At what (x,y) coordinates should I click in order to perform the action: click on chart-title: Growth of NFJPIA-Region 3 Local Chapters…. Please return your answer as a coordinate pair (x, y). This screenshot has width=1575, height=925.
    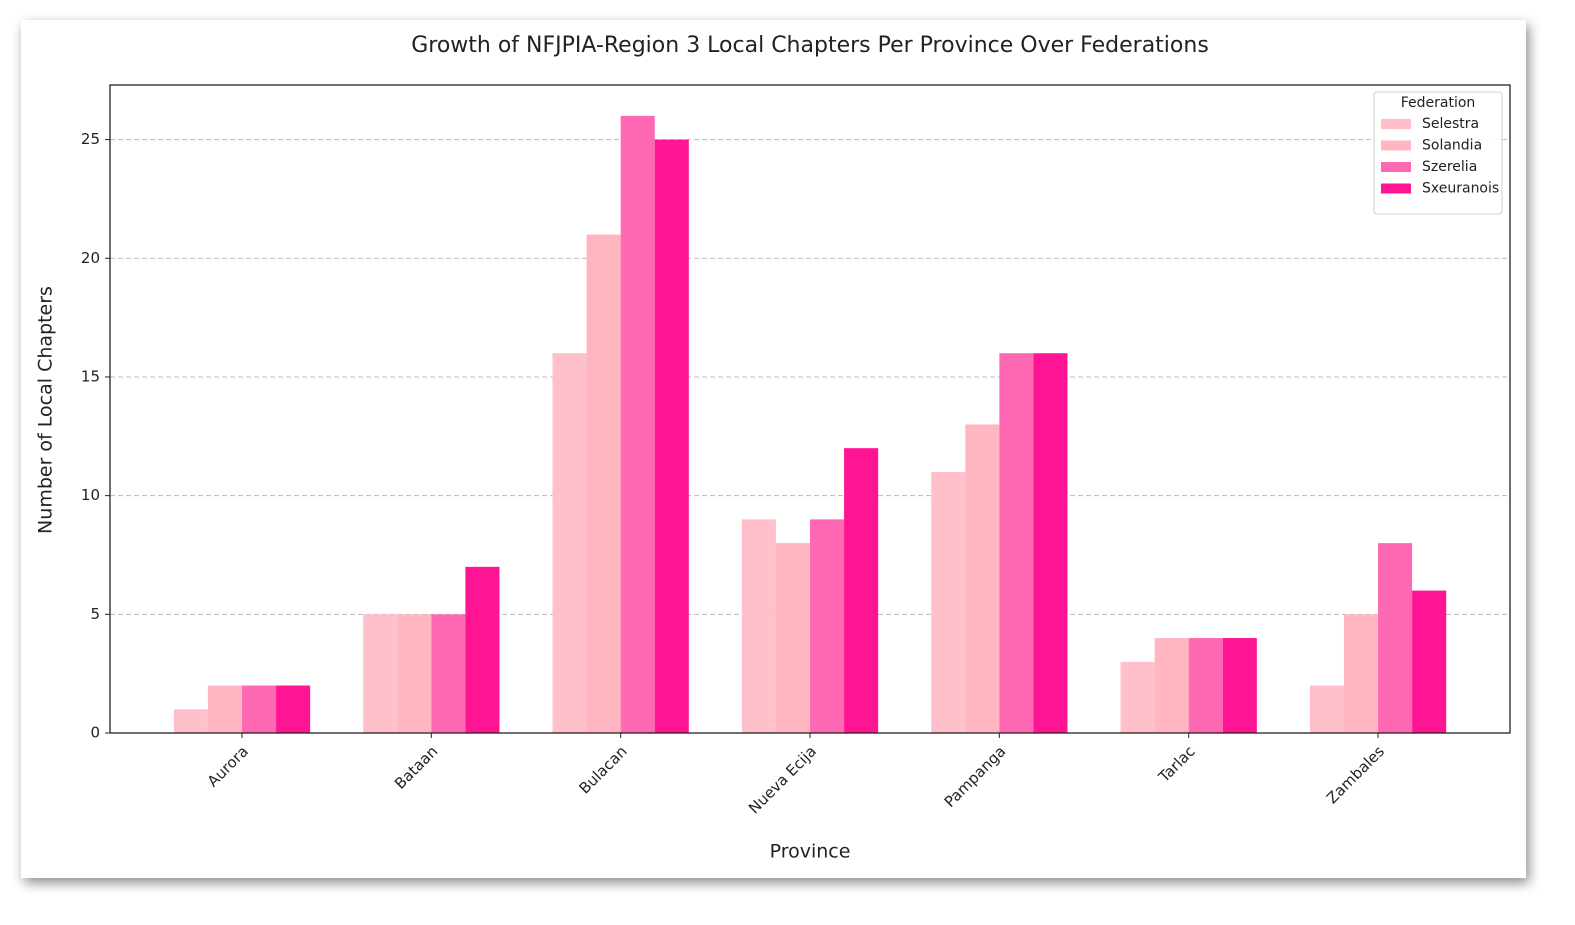
    Looking at the image, I should click on (810, 45).